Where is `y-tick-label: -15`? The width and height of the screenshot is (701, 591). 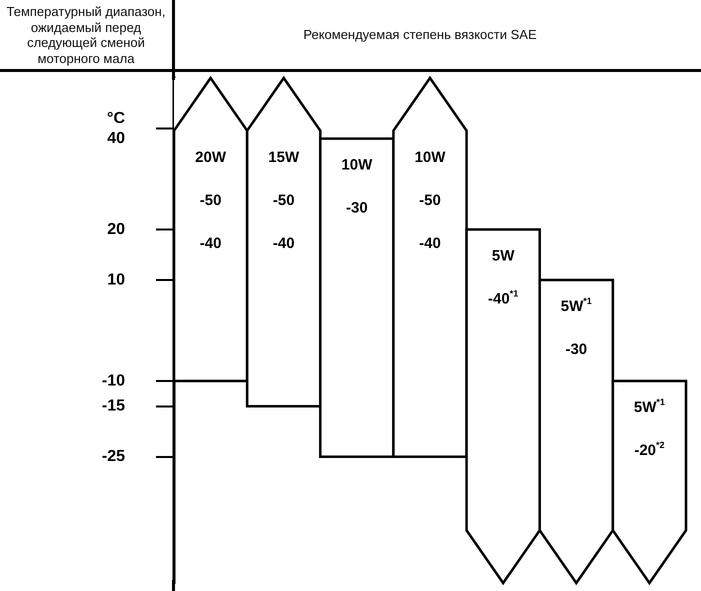
y-tick-label: -15 is located at coordinates (114, 406).